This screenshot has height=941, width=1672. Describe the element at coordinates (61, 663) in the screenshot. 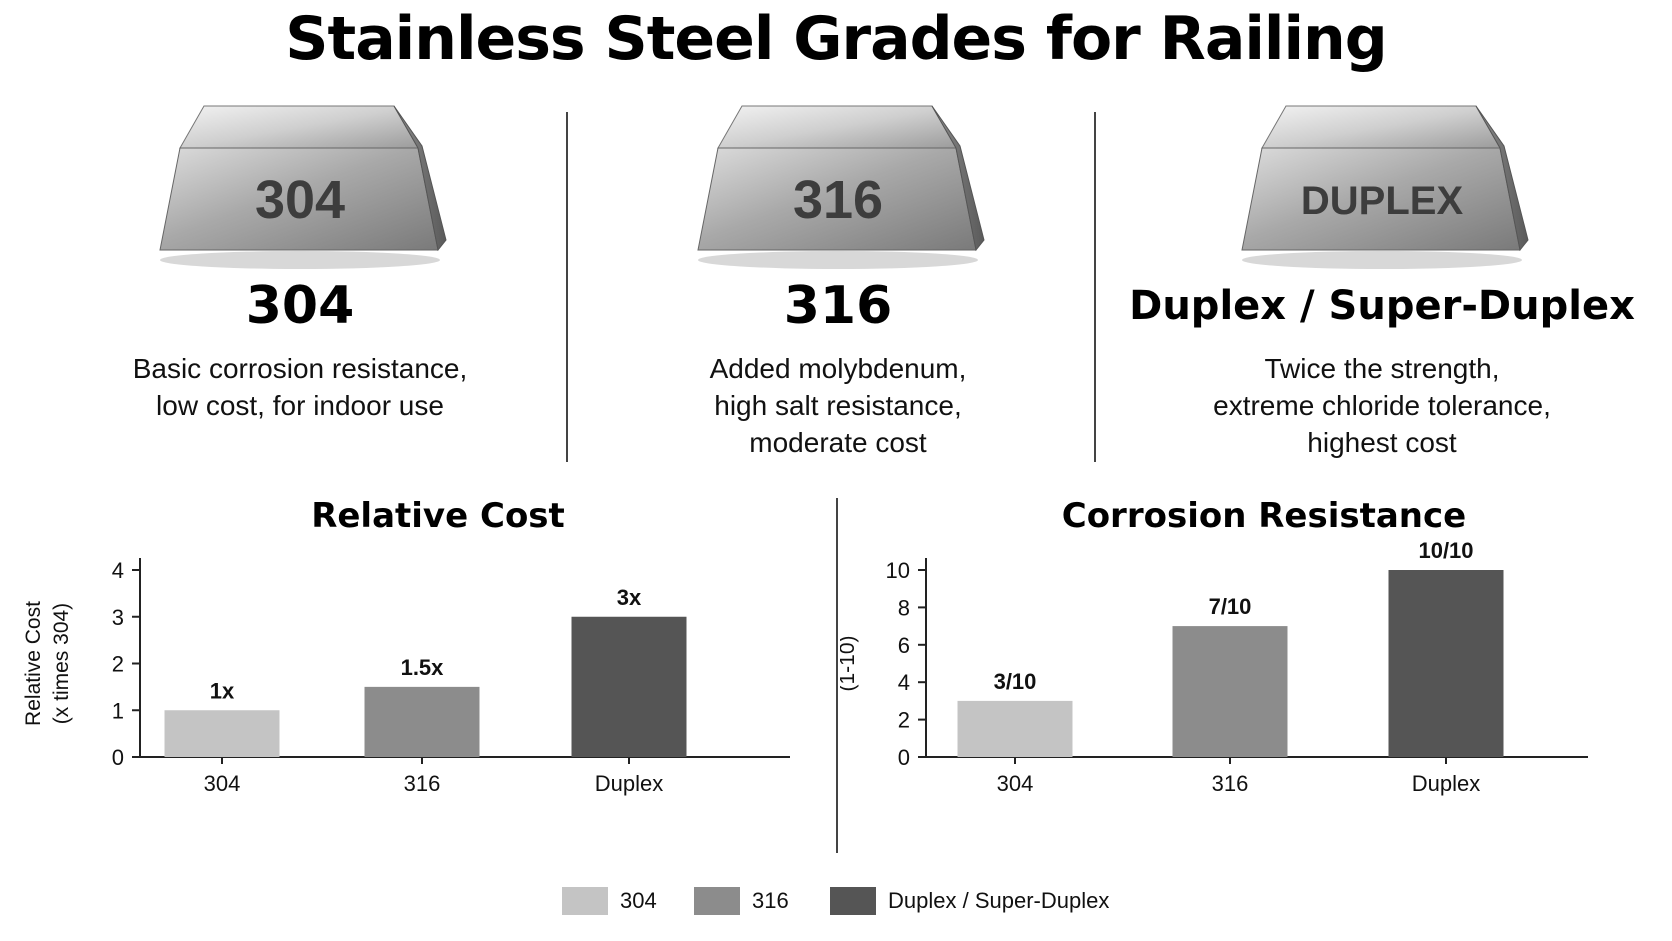

I see `y-axis-label: (x times 304)` at that location.